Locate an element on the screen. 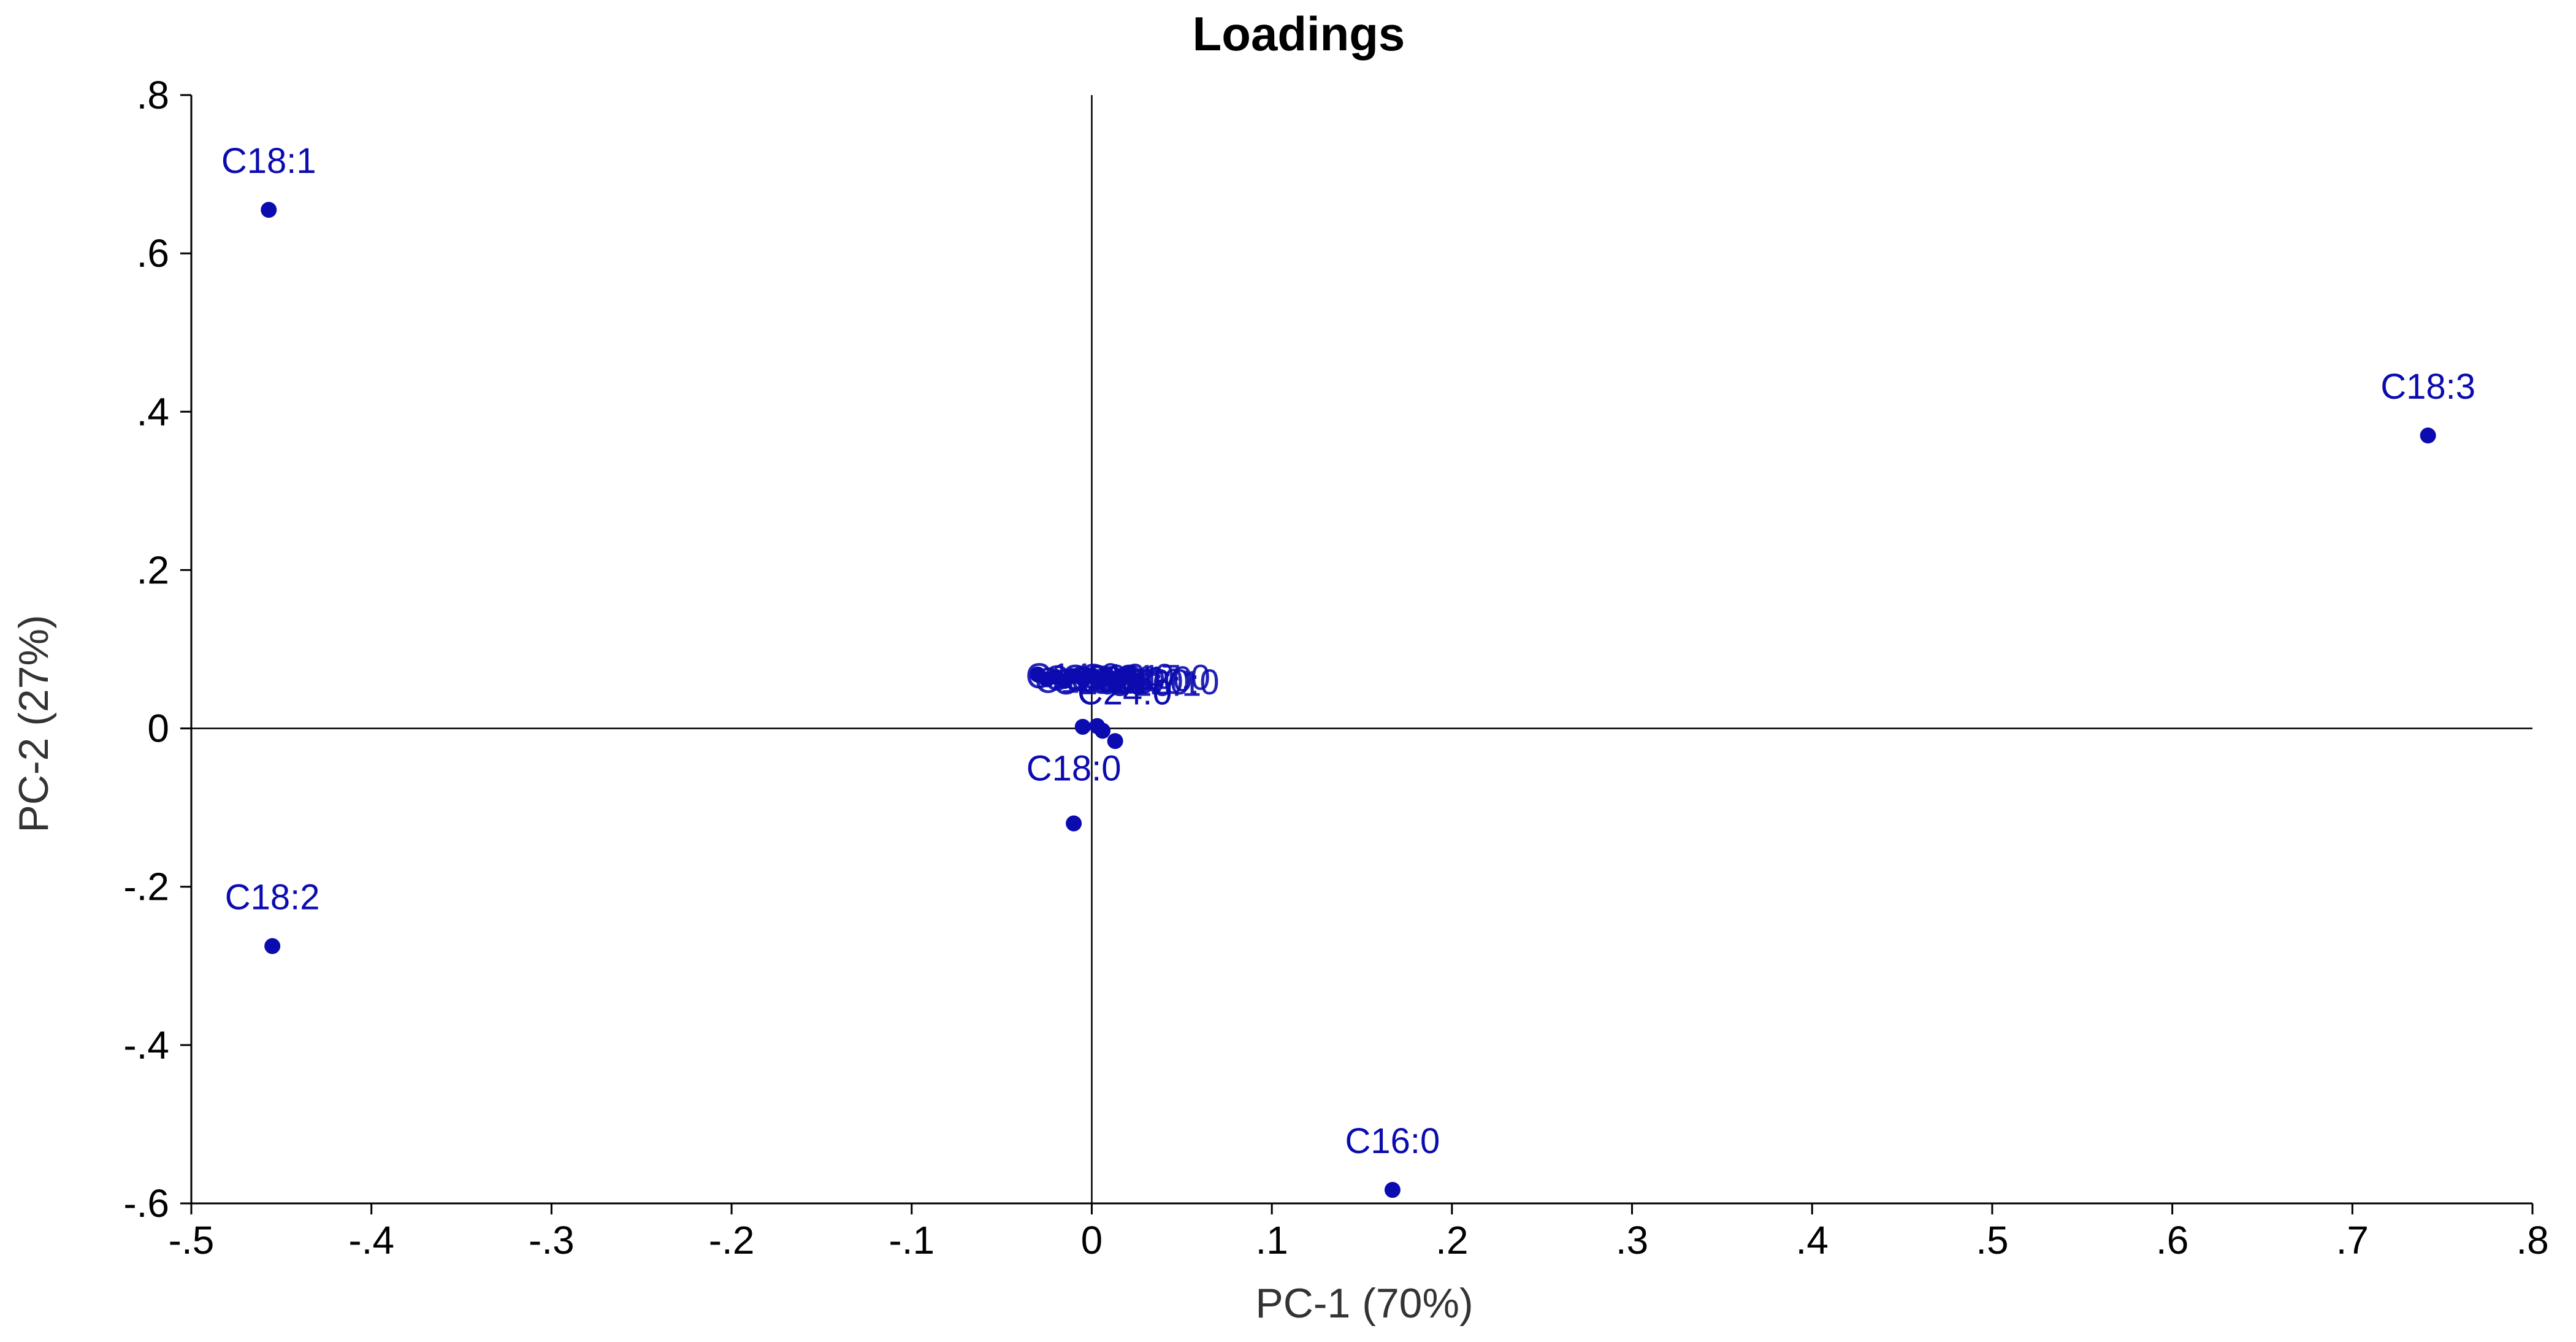  point-label: C18:2 is located at coordinates (272, 898).